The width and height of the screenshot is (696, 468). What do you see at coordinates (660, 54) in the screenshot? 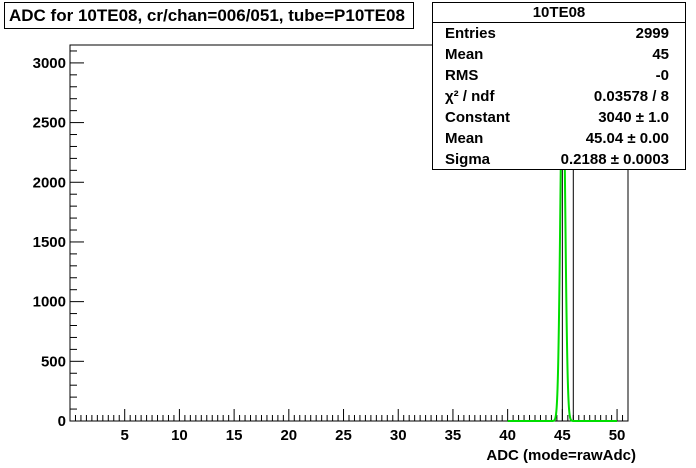
I see `stats-value: 45` at bounding box center [660, 54].